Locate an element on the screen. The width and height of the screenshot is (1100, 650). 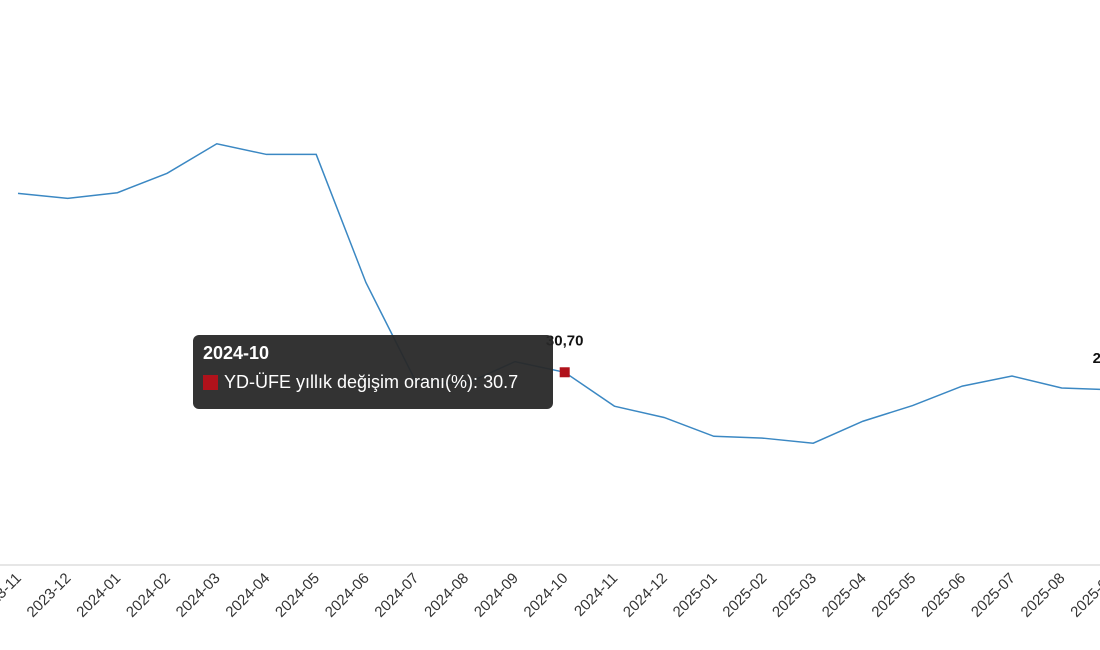
x-tick-label: 2024-11 is located at coordinates (596, 595).